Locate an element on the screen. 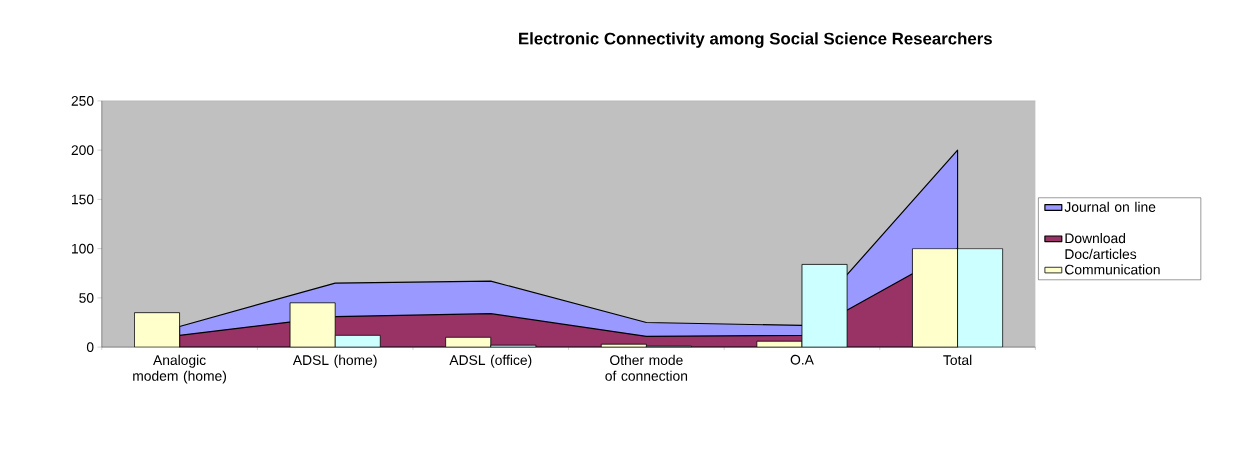  y-tick-label: 250 is located at coordinates (82, 101).